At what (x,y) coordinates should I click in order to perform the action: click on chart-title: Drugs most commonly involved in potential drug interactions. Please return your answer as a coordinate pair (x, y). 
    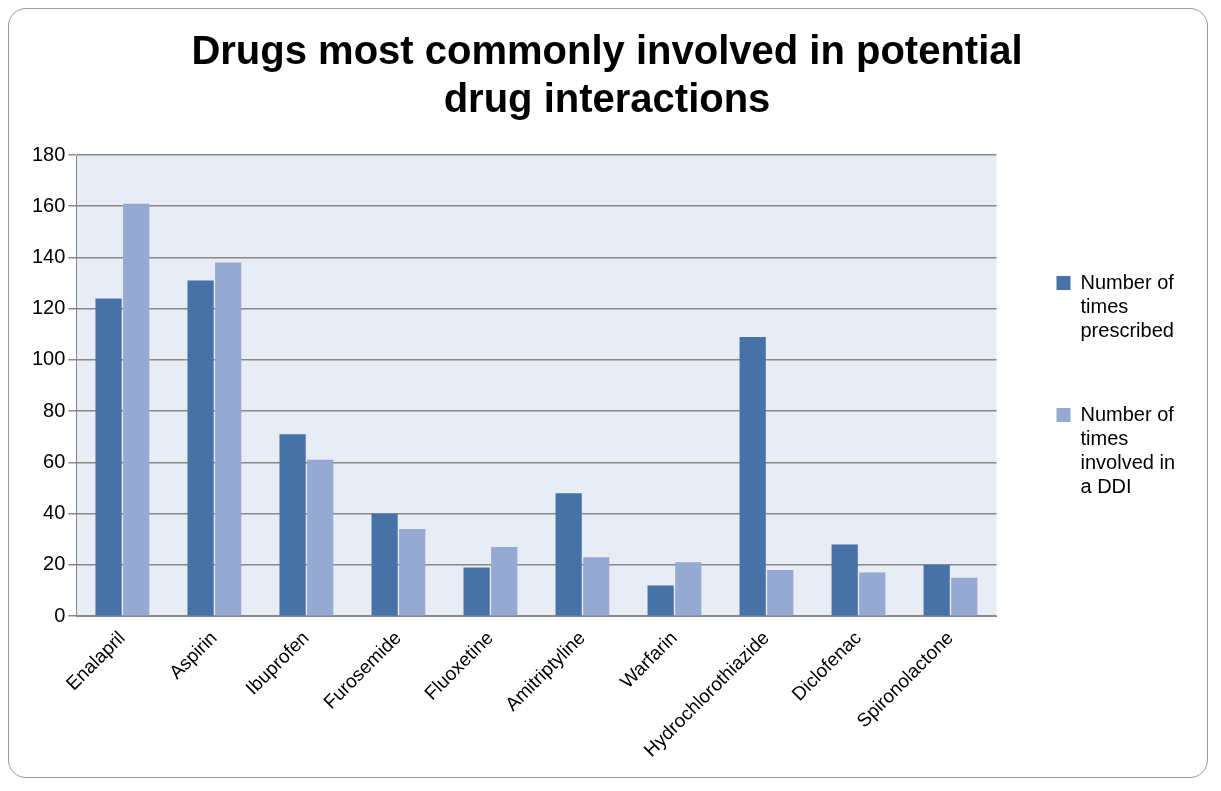
    Looking at the image, I should click on (607, 74).